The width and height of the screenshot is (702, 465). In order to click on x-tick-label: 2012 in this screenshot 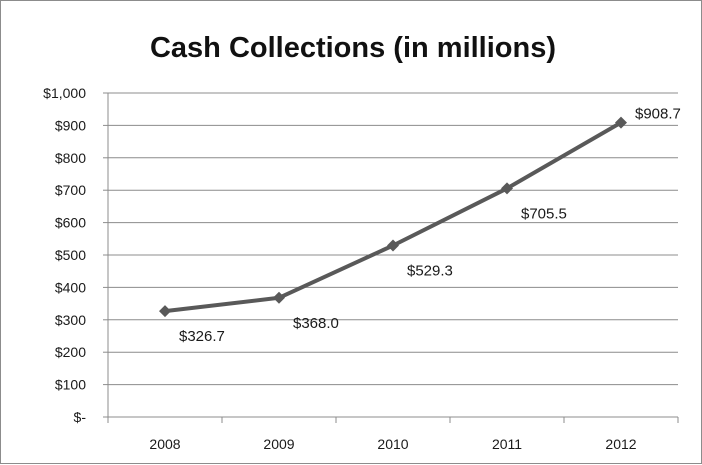, I will do `click(620, 444)`.